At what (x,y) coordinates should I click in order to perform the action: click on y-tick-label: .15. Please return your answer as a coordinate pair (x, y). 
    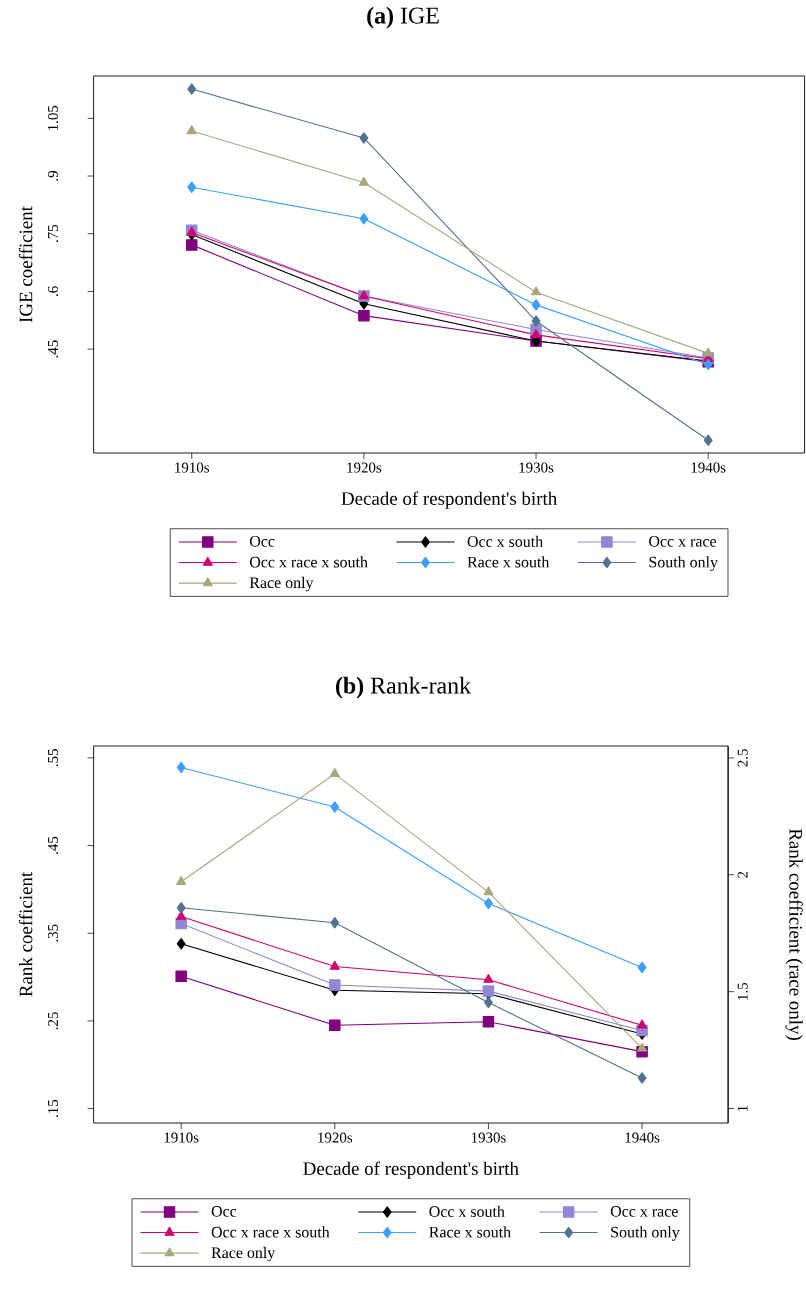
    Looking at the image, I should click on (53, 1108).